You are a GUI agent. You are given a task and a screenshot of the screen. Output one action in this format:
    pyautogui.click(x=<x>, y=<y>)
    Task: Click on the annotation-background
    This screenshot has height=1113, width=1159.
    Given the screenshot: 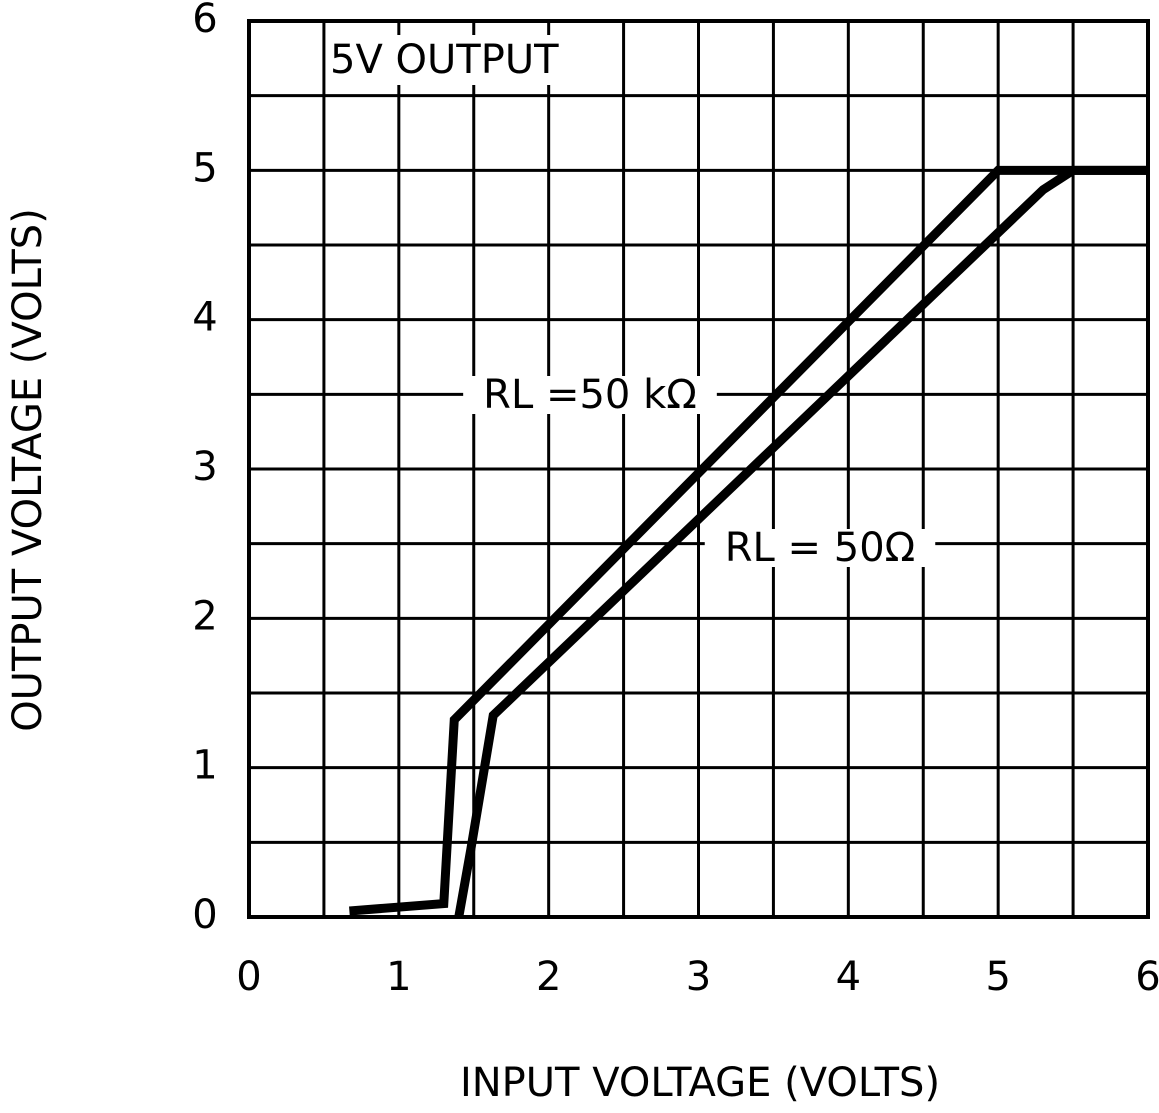 What is the action you would take?
    pyautogui.click(x=445, y=60)
    